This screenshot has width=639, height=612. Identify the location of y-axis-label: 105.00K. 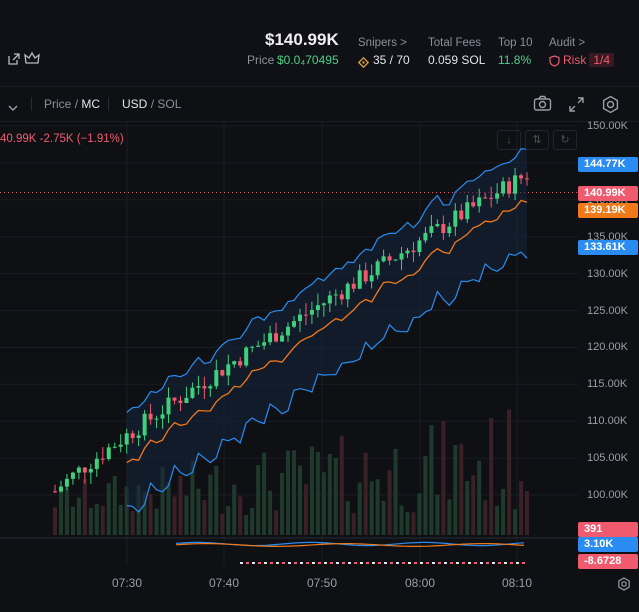
(607, 458).